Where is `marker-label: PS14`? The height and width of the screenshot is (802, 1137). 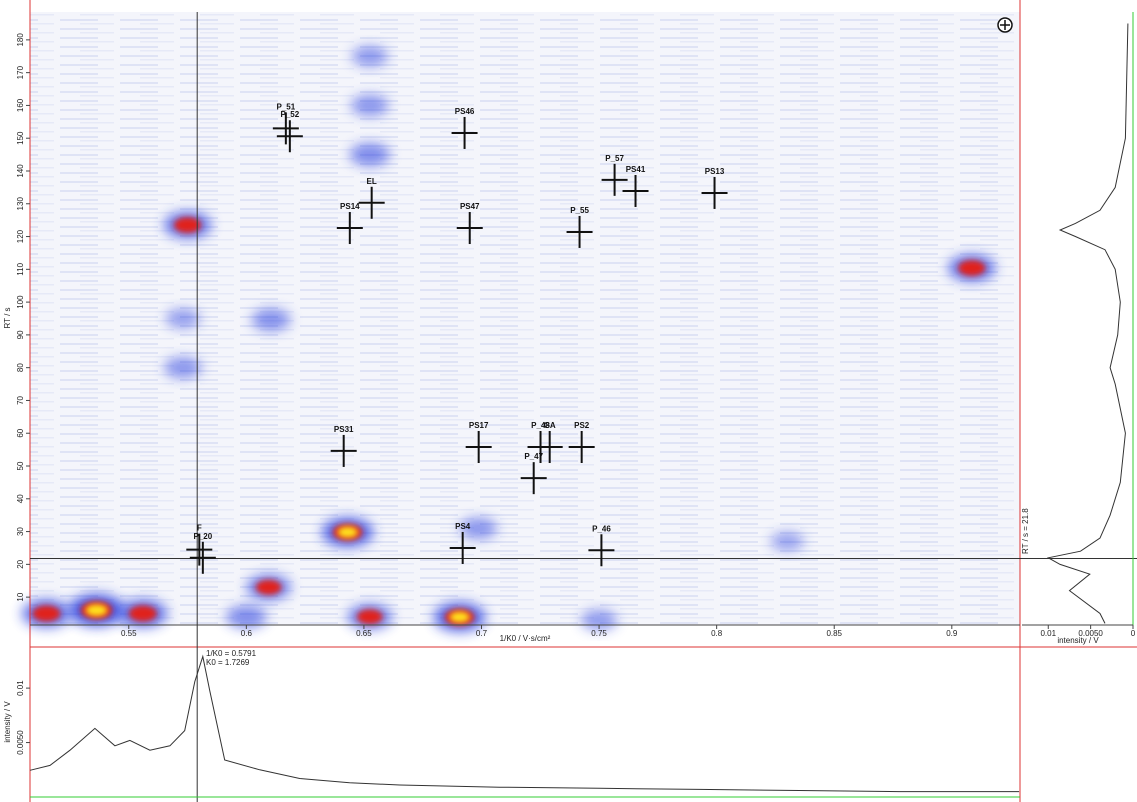
marker-label: PS14 is located at coordinates (350, 206).